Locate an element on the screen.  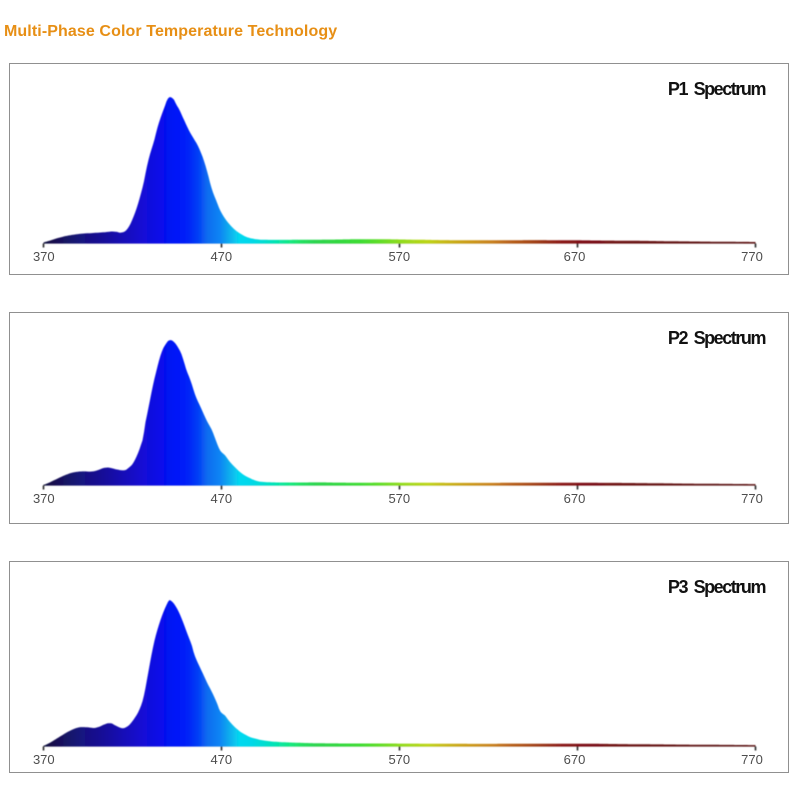
svg-text: P1 Spectrum is located at coordinates (717, 89).